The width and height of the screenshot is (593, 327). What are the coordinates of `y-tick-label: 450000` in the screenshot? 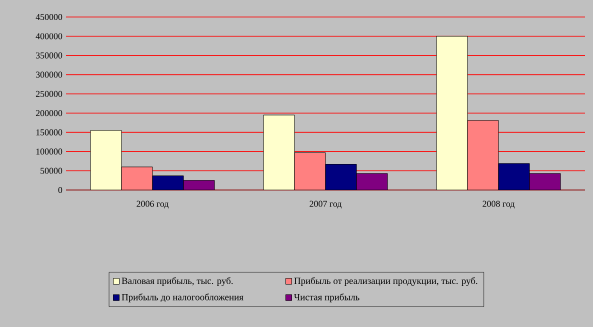 It's located at (49, 17).